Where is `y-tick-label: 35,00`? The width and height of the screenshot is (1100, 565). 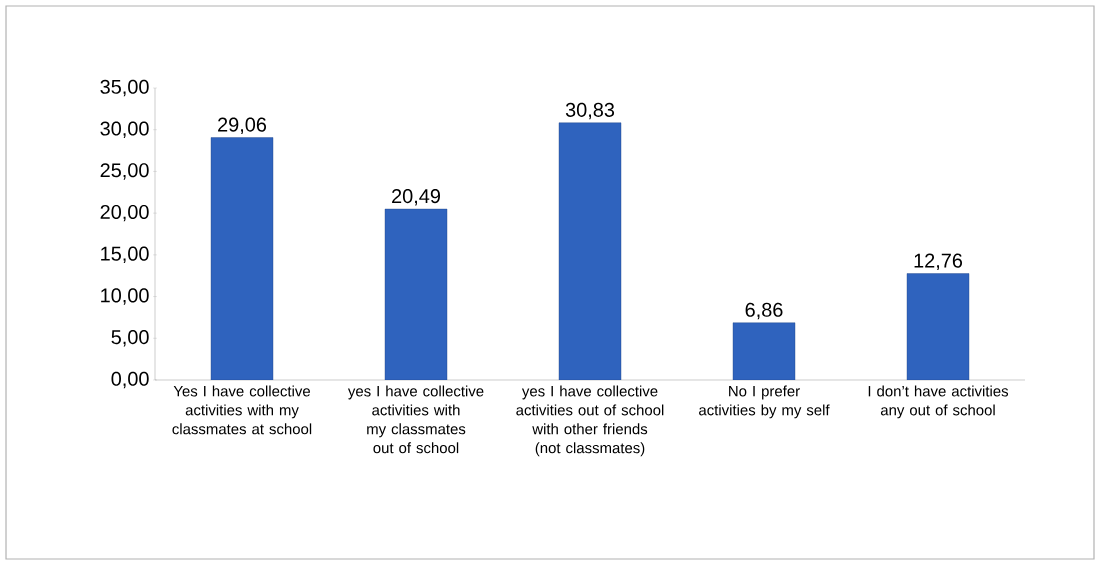
y-tick-label: 35,00 is located at coordinates (124, 88).